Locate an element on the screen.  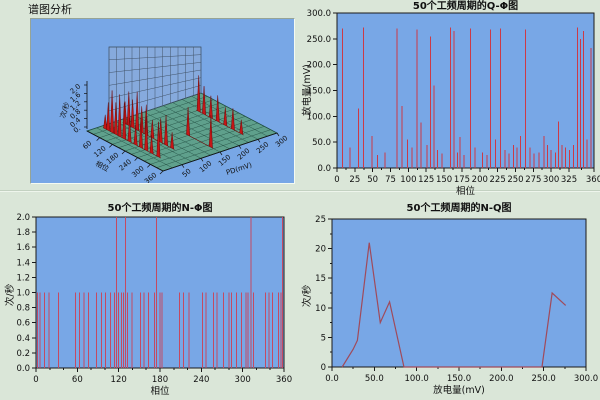
spectrum-analysis-label: 谱图分析 is located at coordinates (50, 9).